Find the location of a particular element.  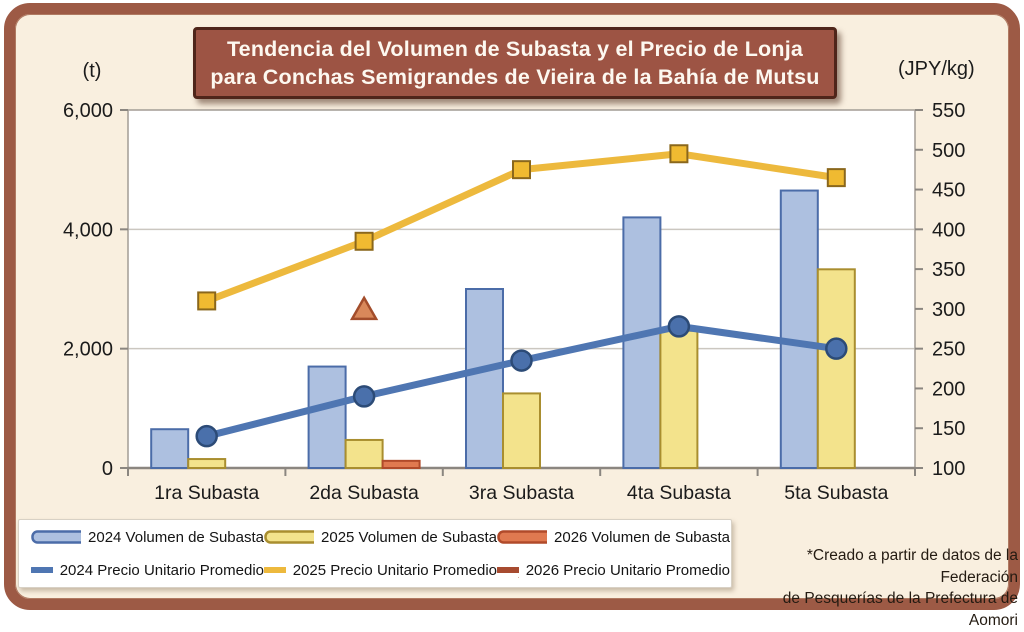

legend-label: 2024 Precio Unitario Promedio is located at coordinates (161, 570).